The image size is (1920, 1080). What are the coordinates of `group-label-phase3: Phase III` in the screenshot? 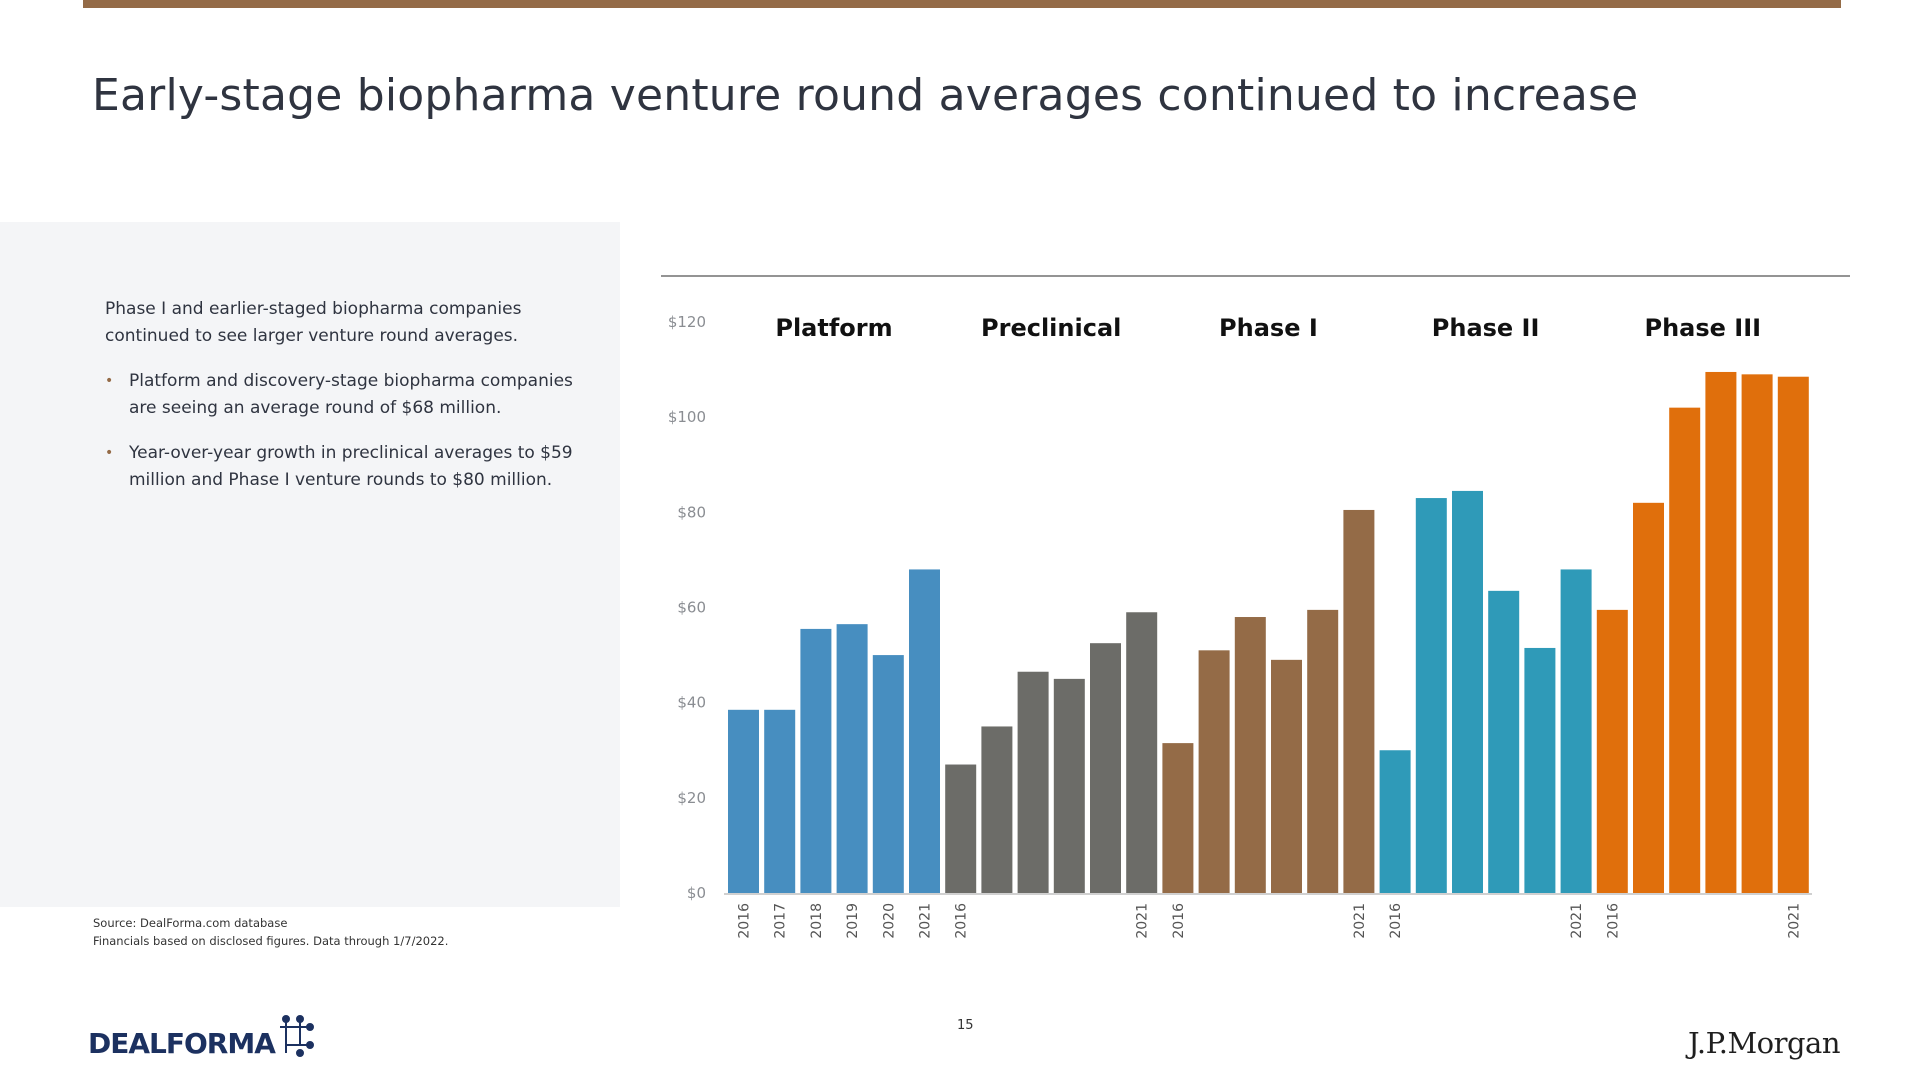 It's located at (1703, 328).